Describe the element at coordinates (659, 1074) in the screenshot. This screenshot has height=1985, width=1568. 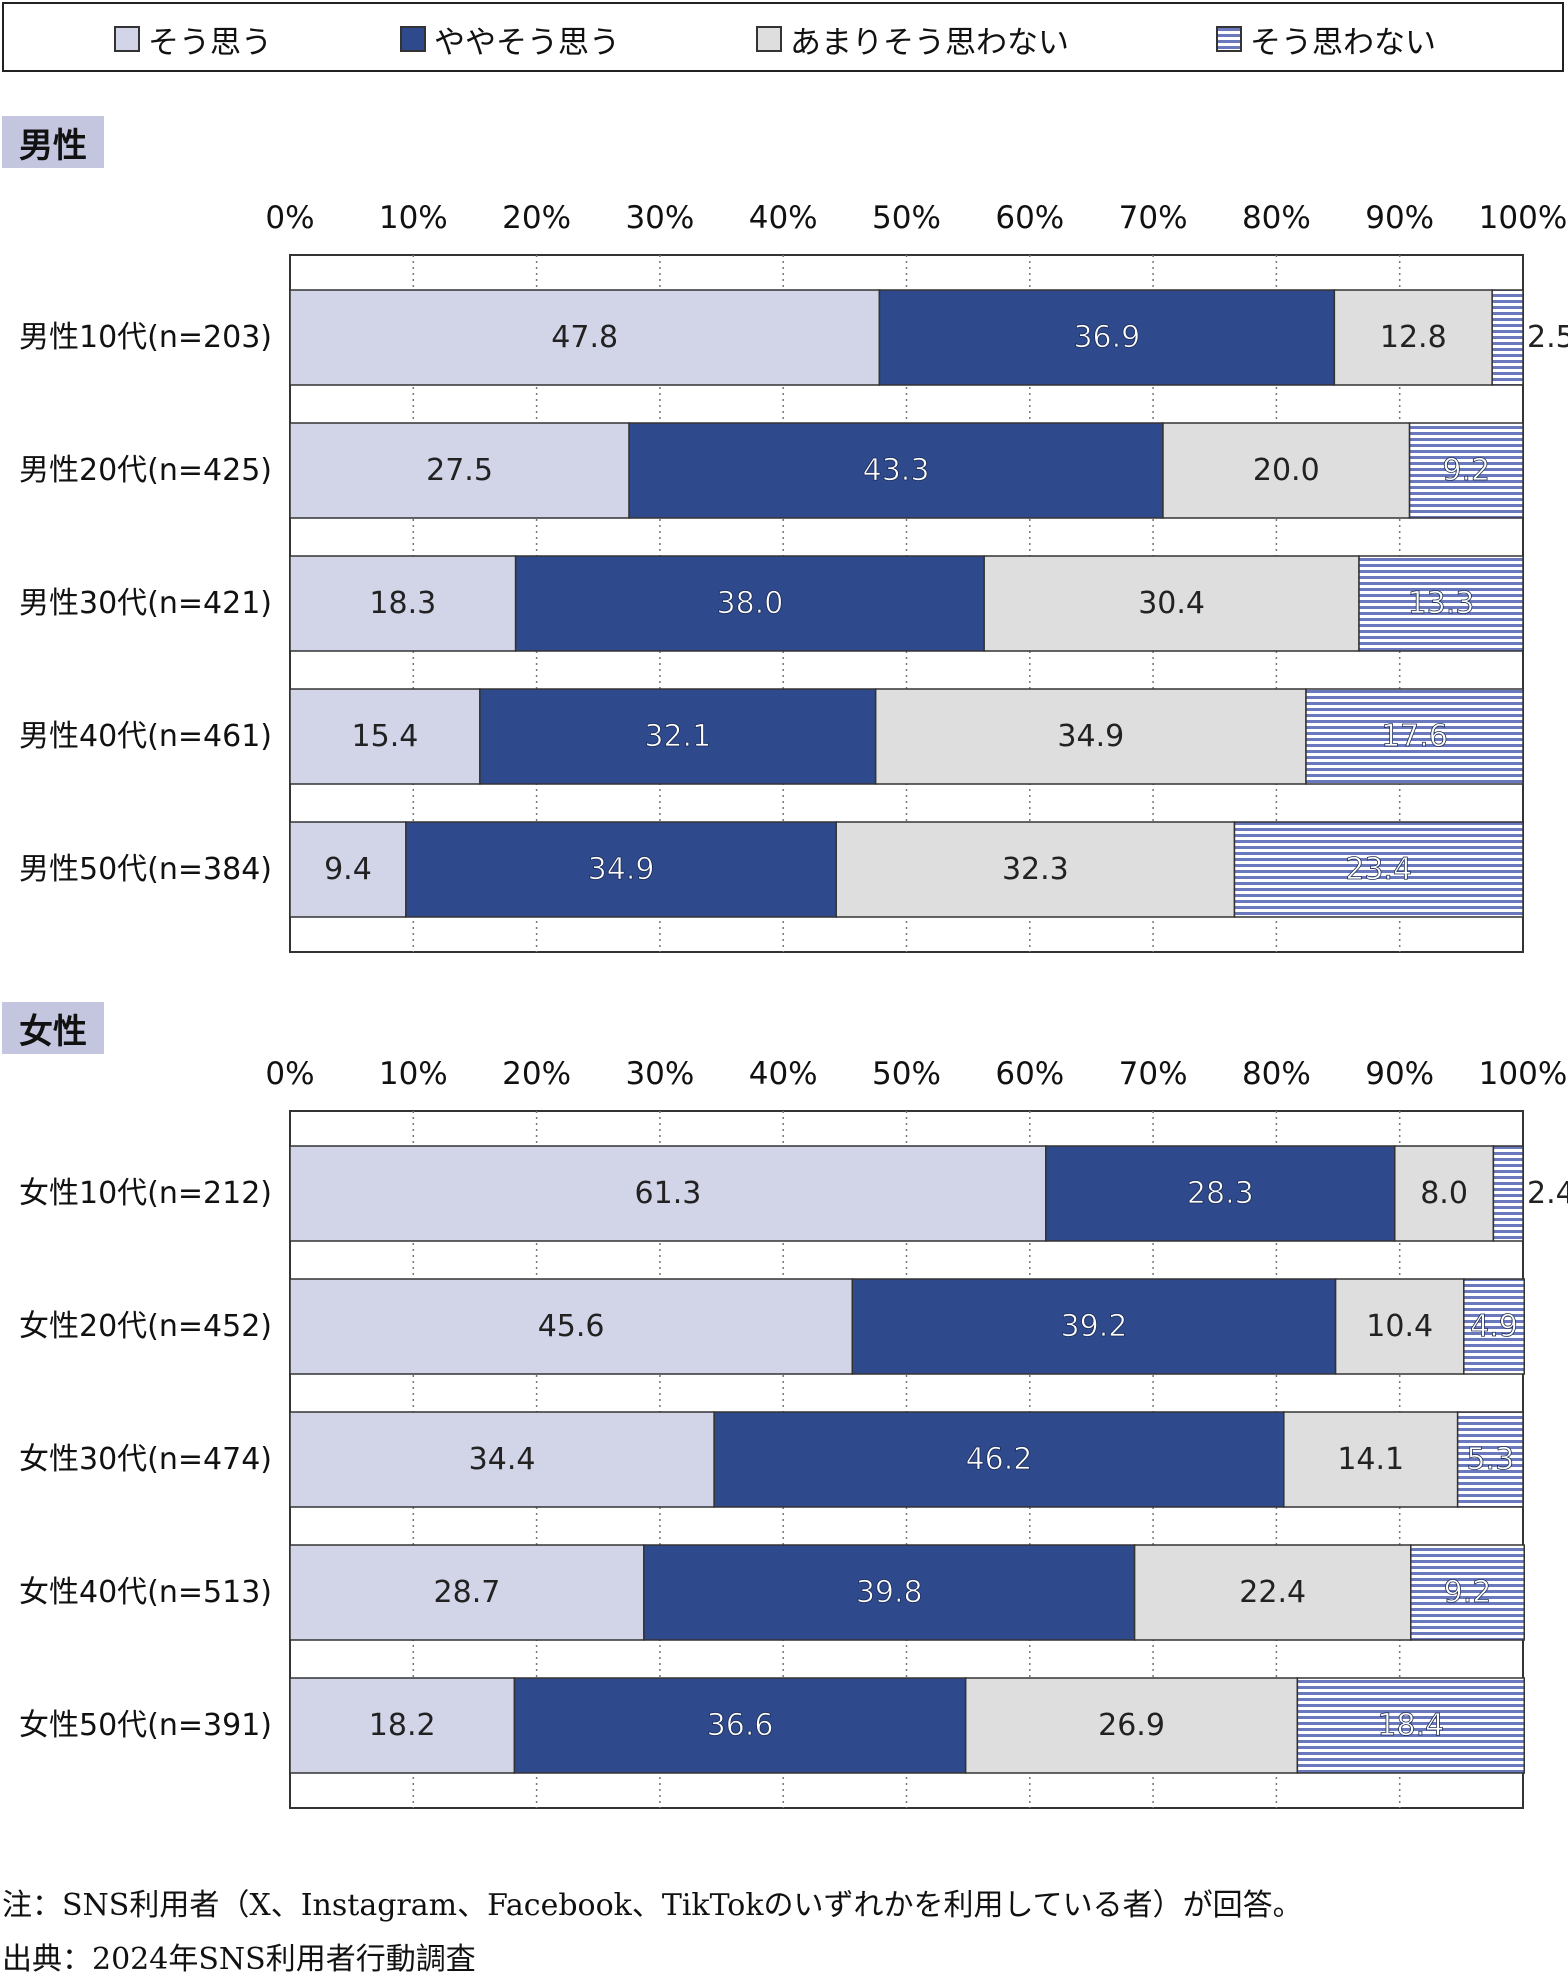
I see `female-x-tick-label: 30%` at that location.